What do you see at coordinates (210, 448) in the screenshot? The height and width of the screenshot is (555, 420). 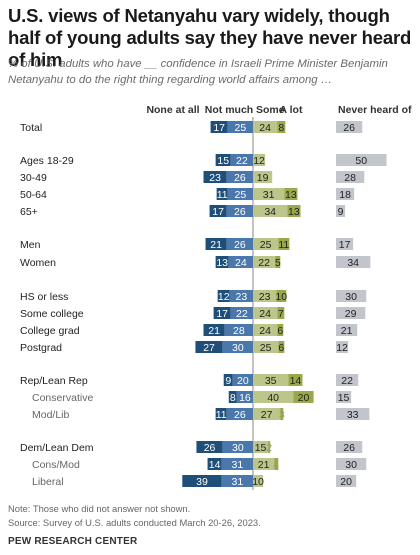 I see `bar-label-none-at-all: 26` at bounding box center [210, 448].